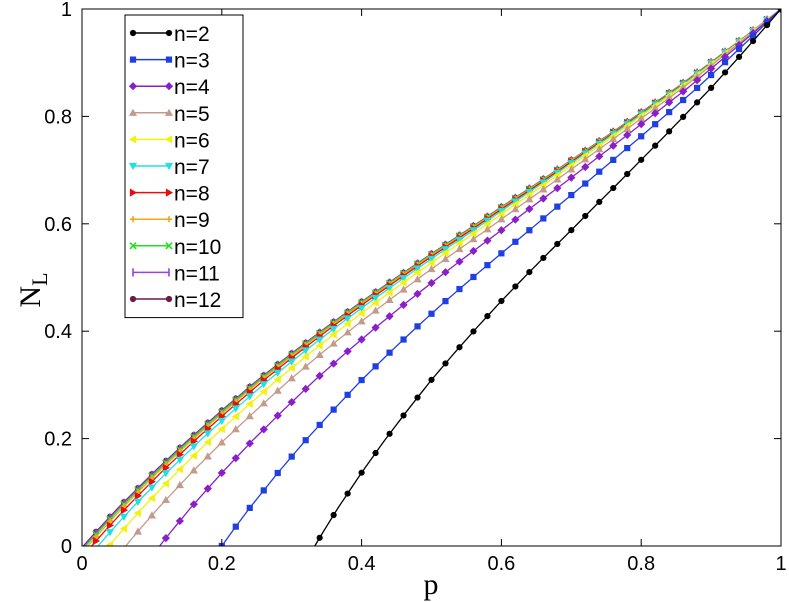 This screenshot has height=602, width=789. Describe the element at coordinates (222, 564) in the screenshot. I see `x-tick-label: 0.2` at that location.